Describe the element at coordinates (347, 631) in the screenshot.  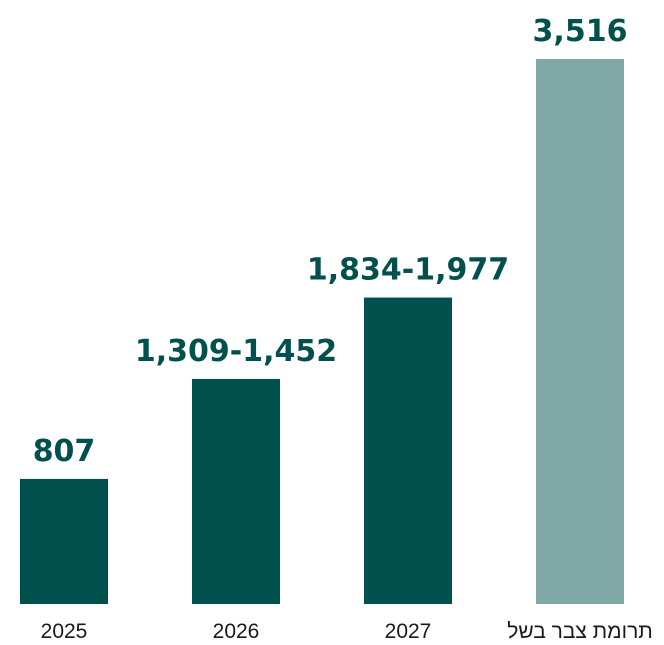
I see `category-labels-group: 2025 2026 2027 תרומת צבר בשל` at that location.